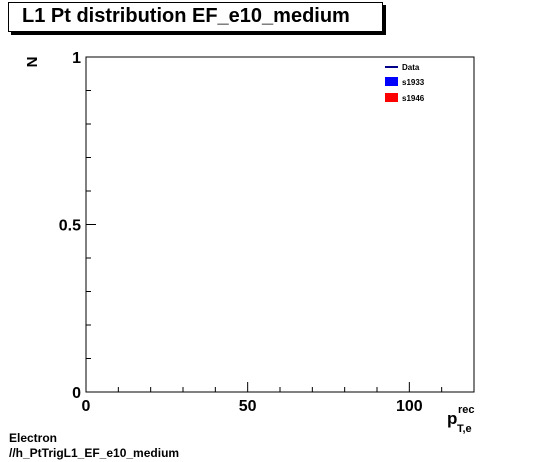 This screenshot has height=462, width=546. I want to click on legend-s1946-label: s1946, so click(413, 98).